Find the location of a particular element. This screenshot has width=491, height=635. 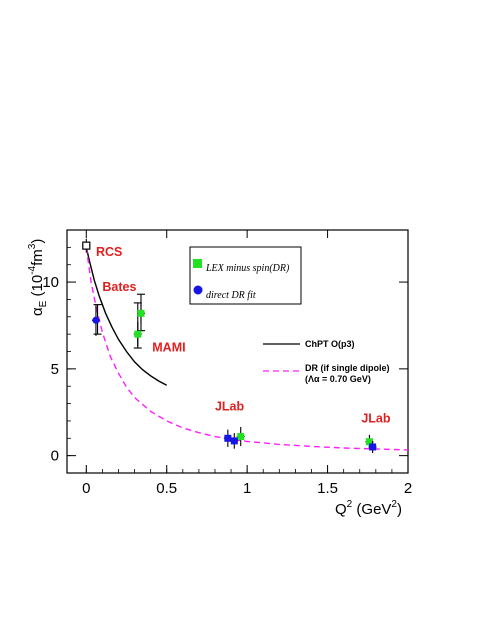

x-tick-label: 1.5 is located at coordinates (327, 488).